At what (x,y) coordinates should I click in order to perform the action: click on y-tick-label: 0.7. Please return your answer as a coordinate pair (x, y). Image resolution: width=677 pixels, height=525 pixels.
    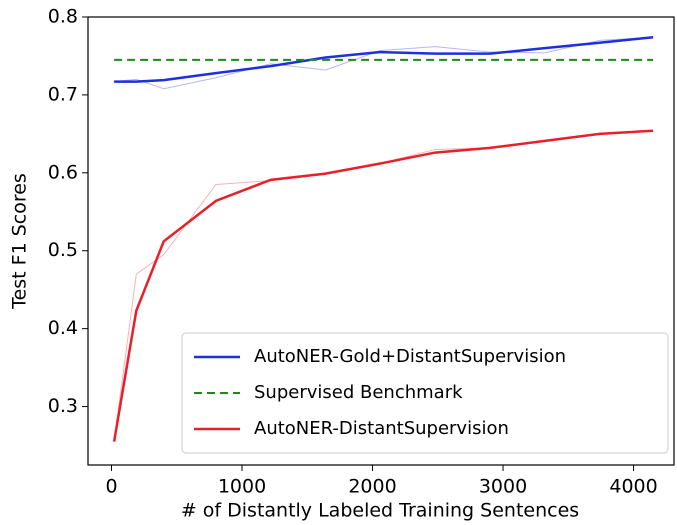
    Looking at the image, I should click on (63, 94).